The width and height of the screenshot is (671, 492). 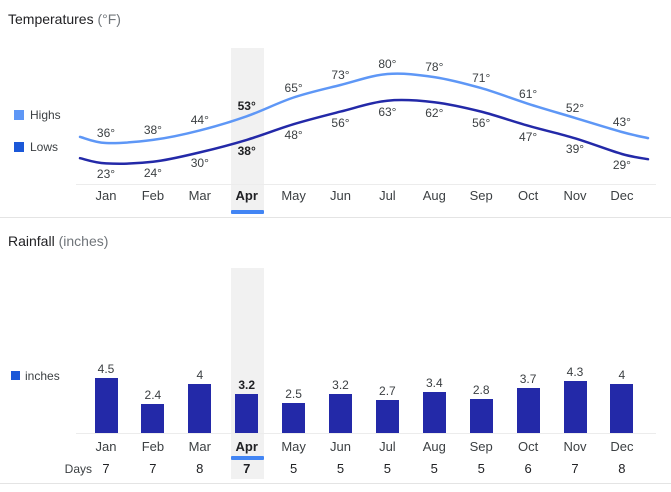 I want to click on rain-month-apr: Apr, so click(x=246, y=446).